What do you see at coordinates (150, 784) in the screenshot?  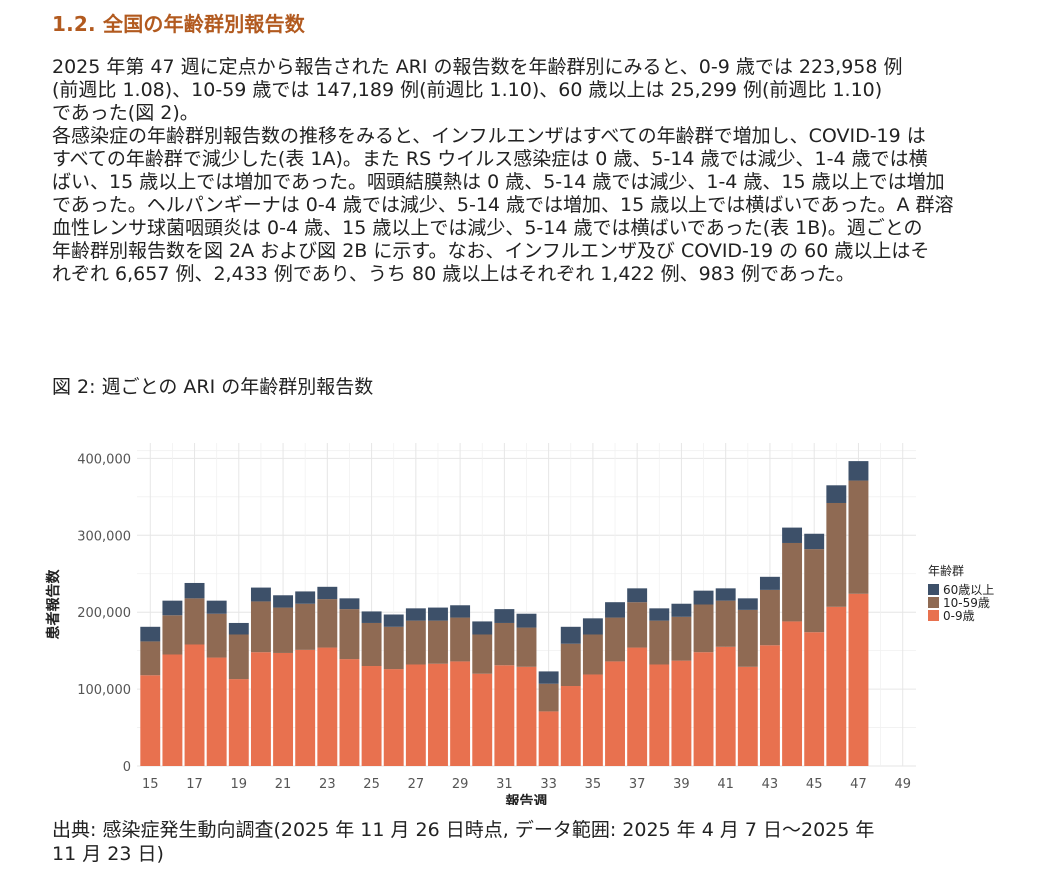 I see `x-tick-label: 15` at bounding box center [150, 784].